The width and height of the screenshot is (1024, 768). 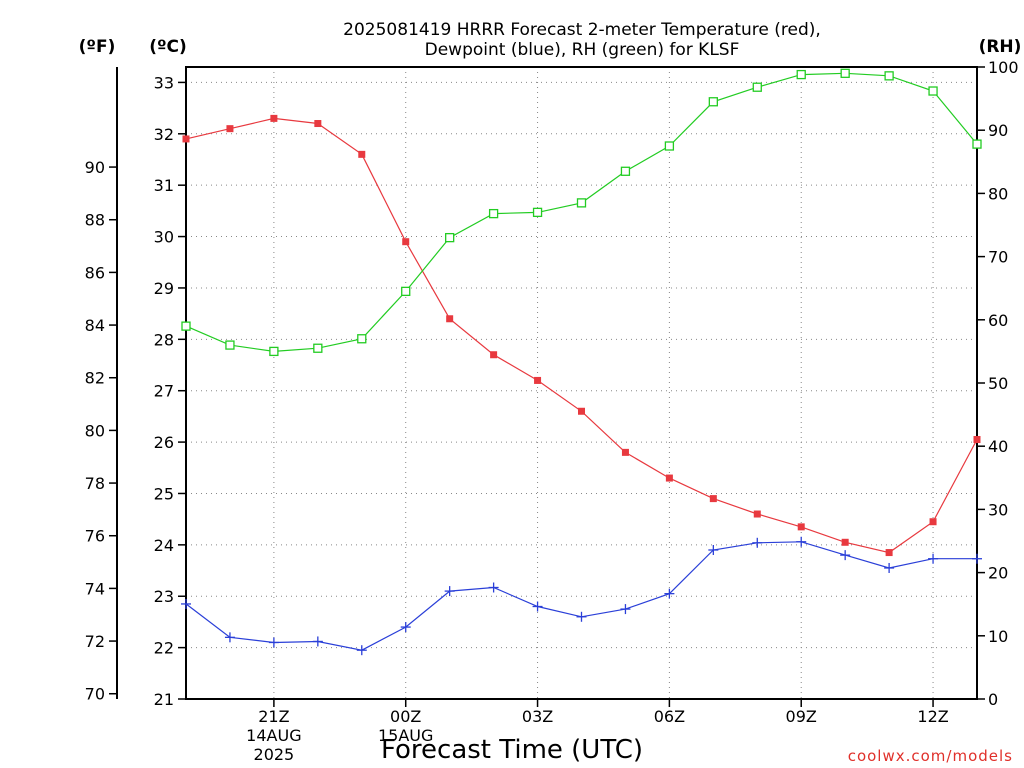 I want to click on fahrenheit-tick-label: 80, so click(x=95, y=430).